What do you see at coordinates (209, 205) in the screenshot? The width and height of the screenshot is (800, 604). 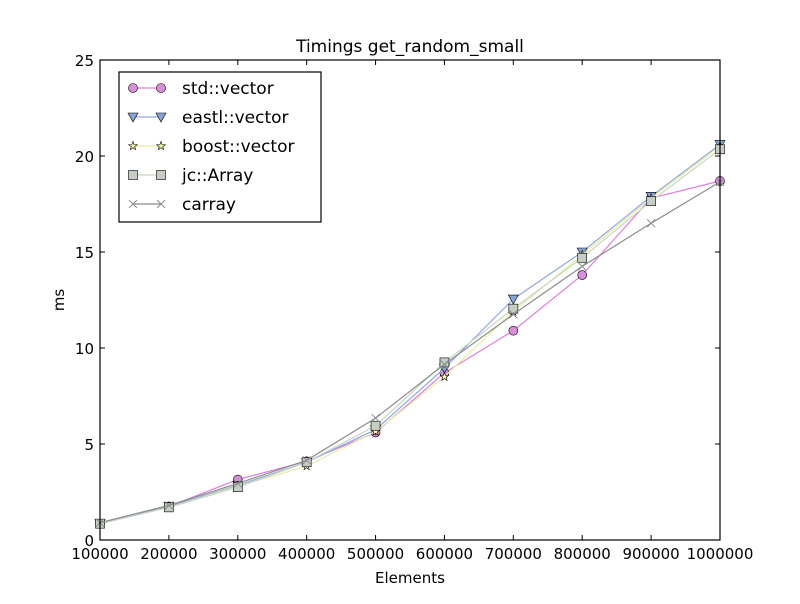 I see `legend-label: carray` at bounding box center [209, 205].